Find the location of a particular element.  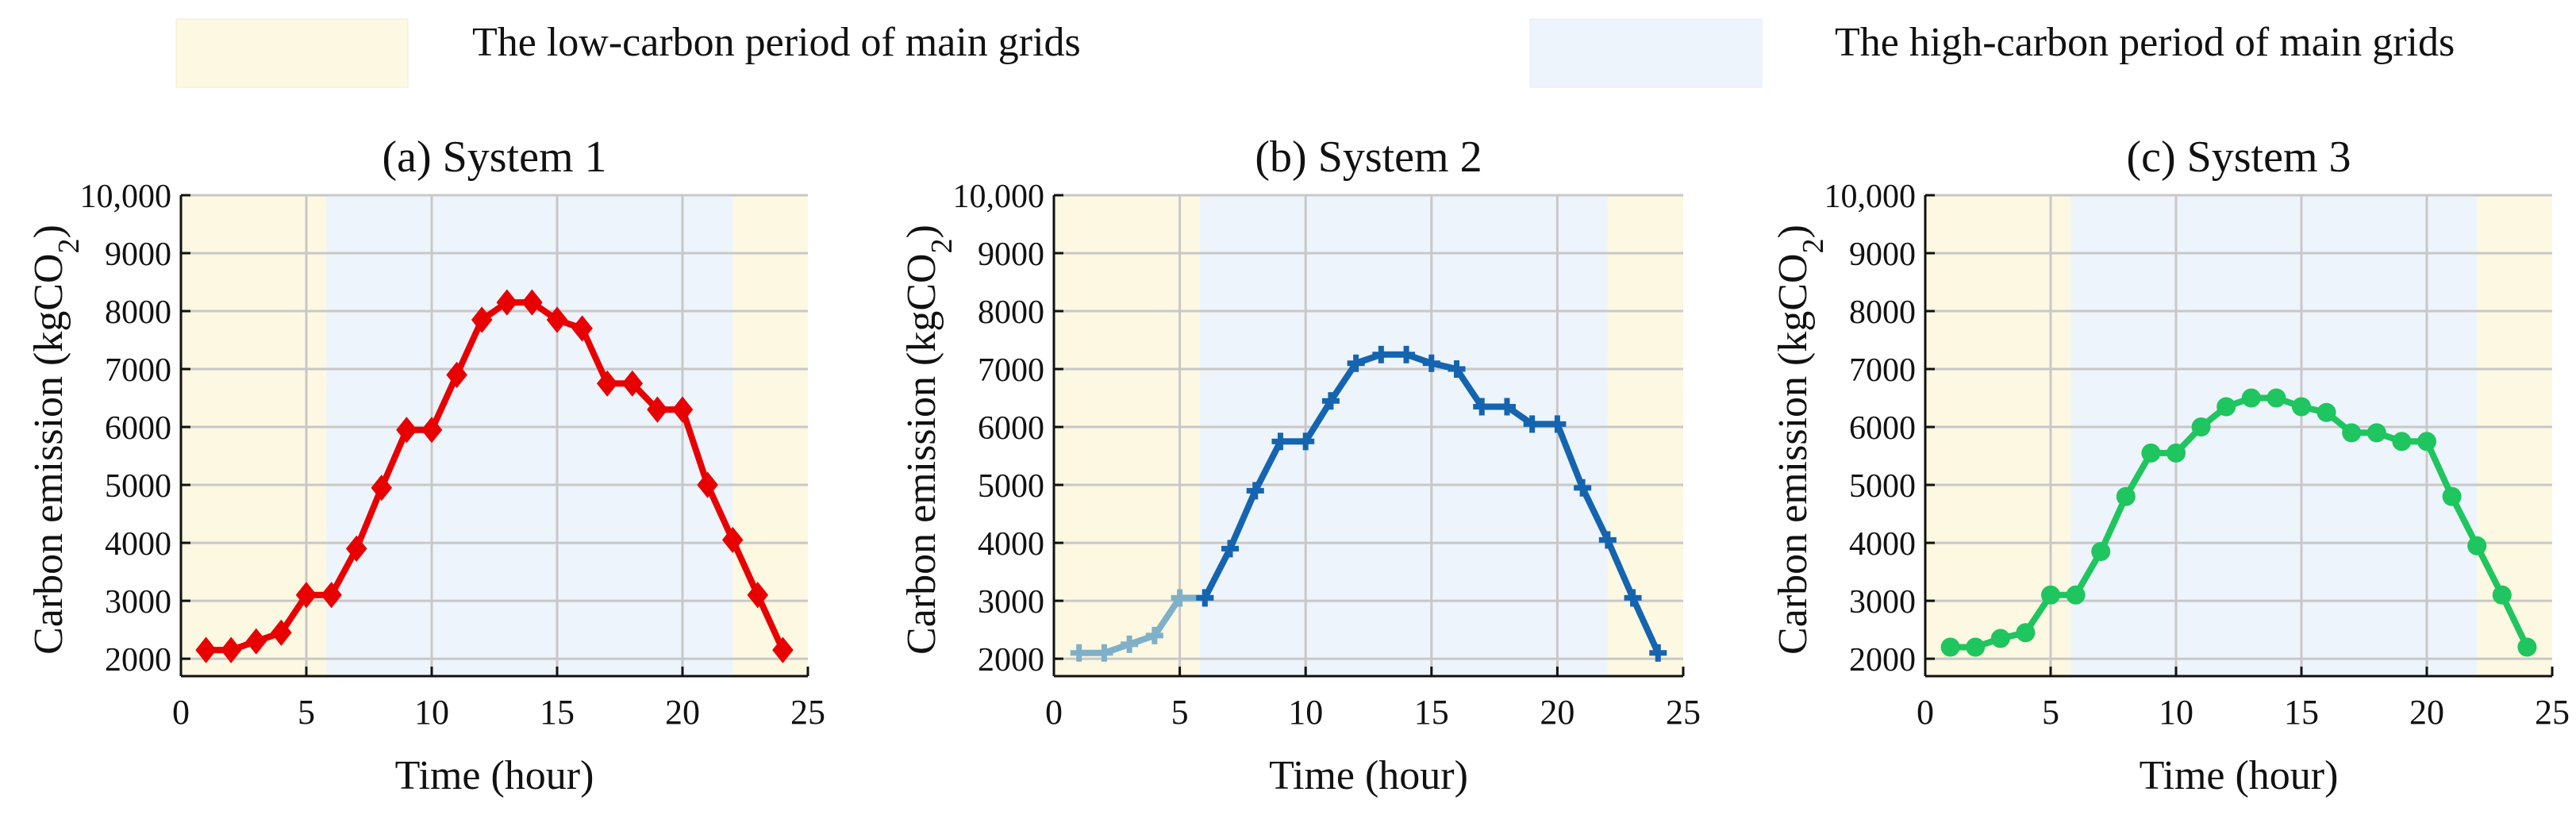

legend-label-high-carbon: The high-carbon period of main grids is located at coordinates (2145, 42).